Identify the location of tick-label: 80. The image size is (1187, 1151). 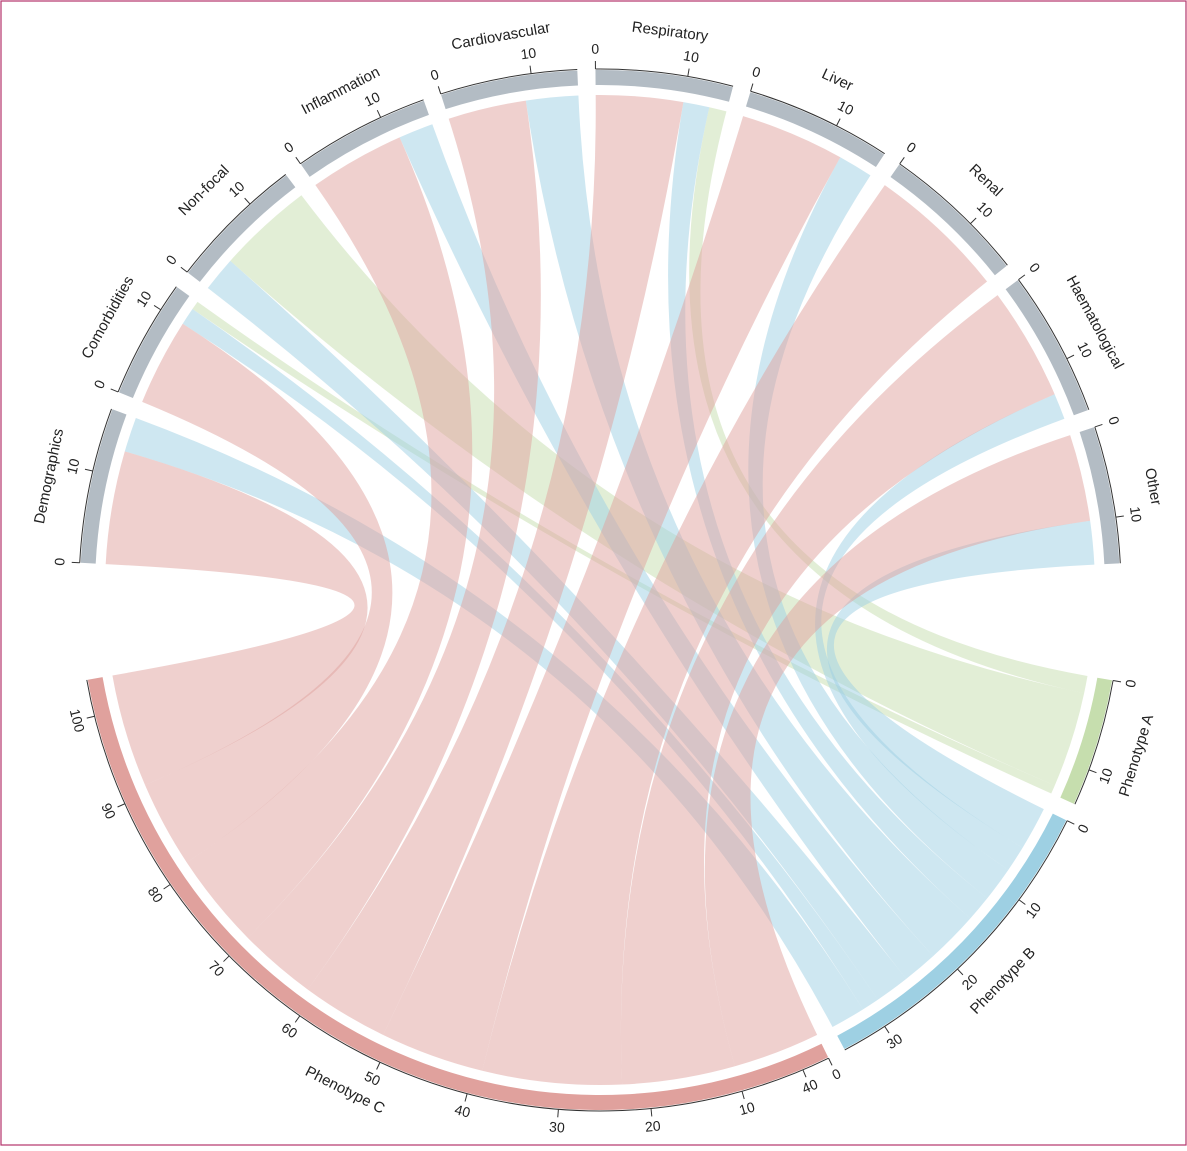
(156, 895).